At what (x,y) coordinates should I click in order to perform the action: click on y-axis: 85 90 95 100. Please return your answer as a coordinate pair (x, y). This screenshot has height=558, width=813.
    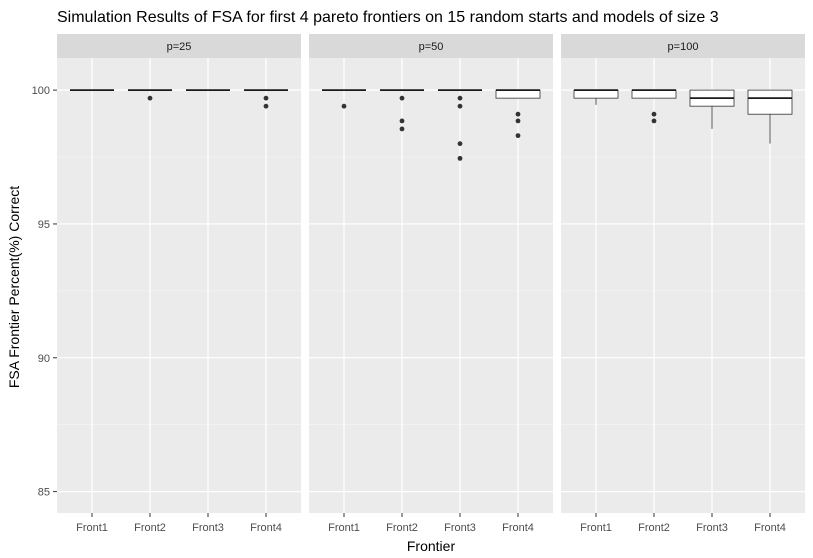
    Looking at the image, I should click on (44, 292).